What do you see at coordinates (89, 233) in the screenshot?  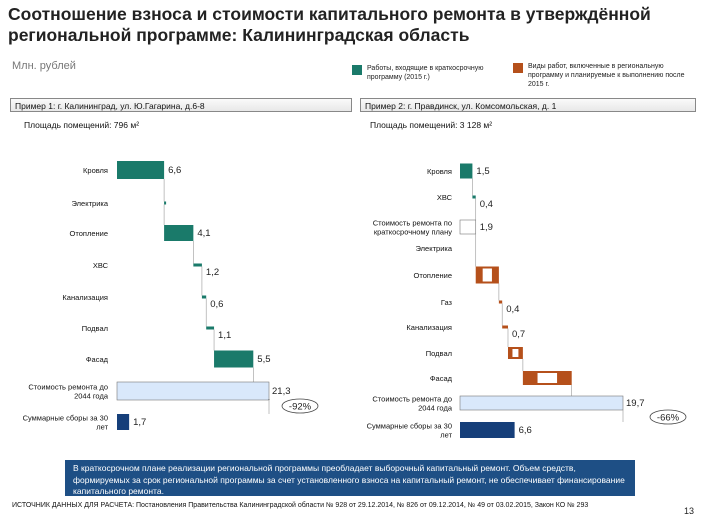 I see `chart1-category-label-3: Отопление` at bounding box center [89, 233].